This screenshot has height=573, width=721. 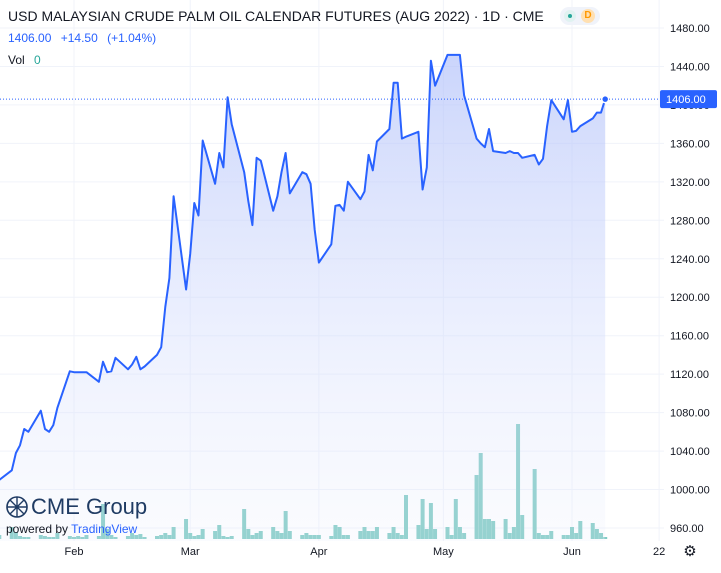 I want to click on price-tag-bg, so click(x=688, y=99).